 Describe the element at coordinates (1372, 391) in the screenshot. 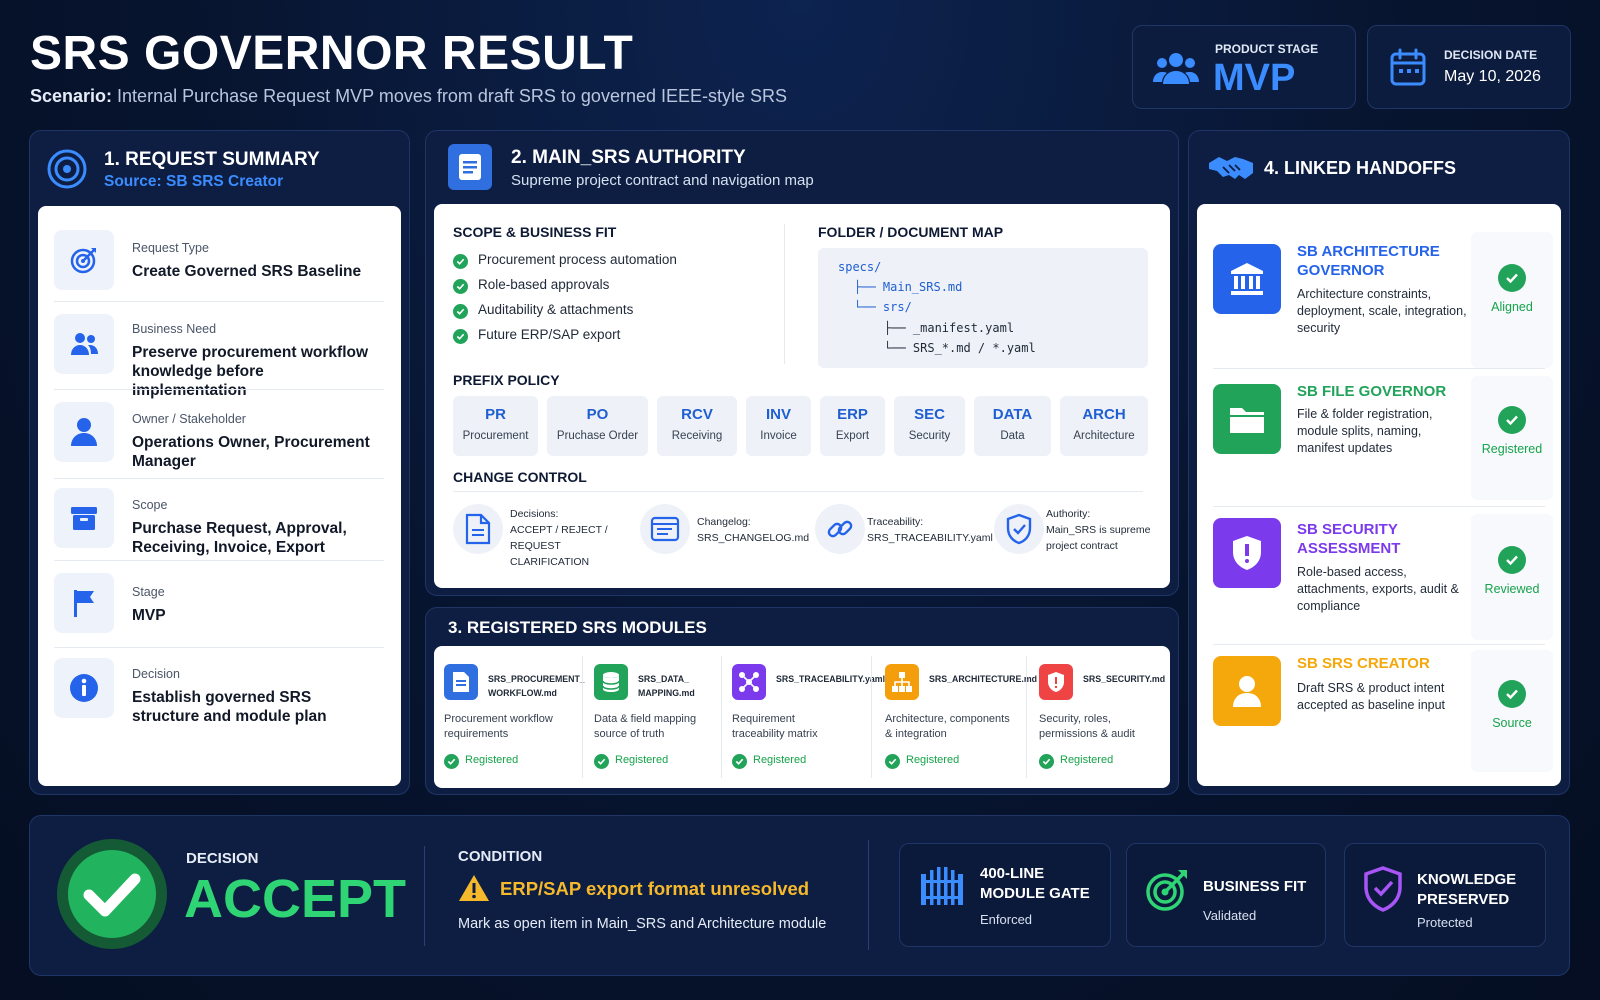

I see `handoff-title: SB FILE GOVERNOR` at that location.